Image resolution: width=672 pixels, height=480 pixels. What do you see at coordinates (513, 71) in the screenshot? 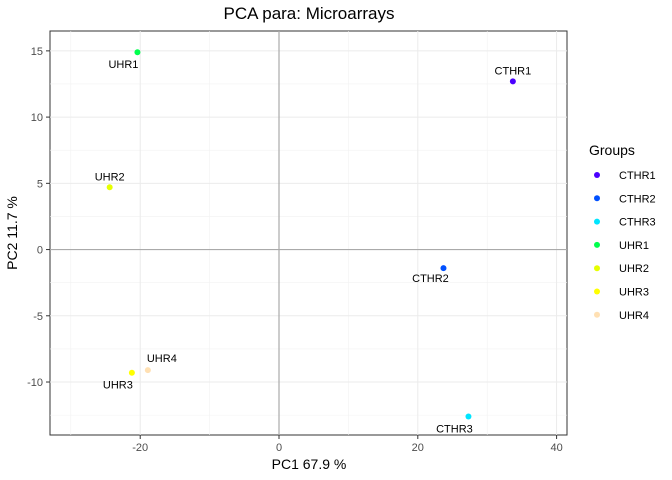
I see `point-label-cthr1: CTHR1` at bounding box center [513, 71].